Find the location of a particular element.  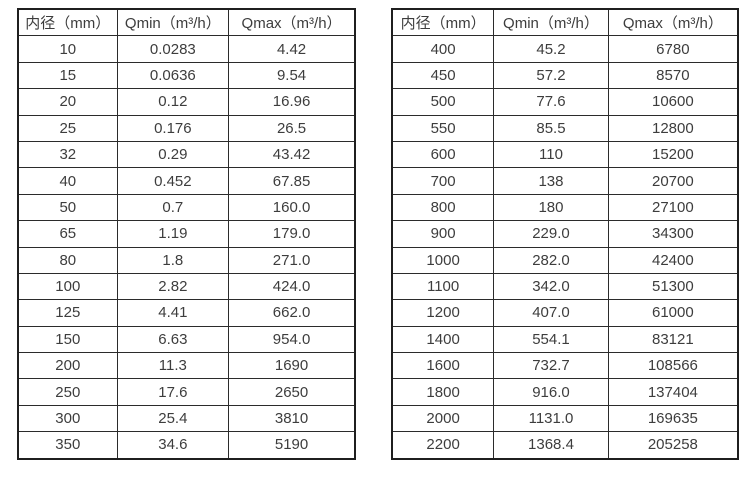

qmin-cell: 85.5 is located at coordinates (551, 128).